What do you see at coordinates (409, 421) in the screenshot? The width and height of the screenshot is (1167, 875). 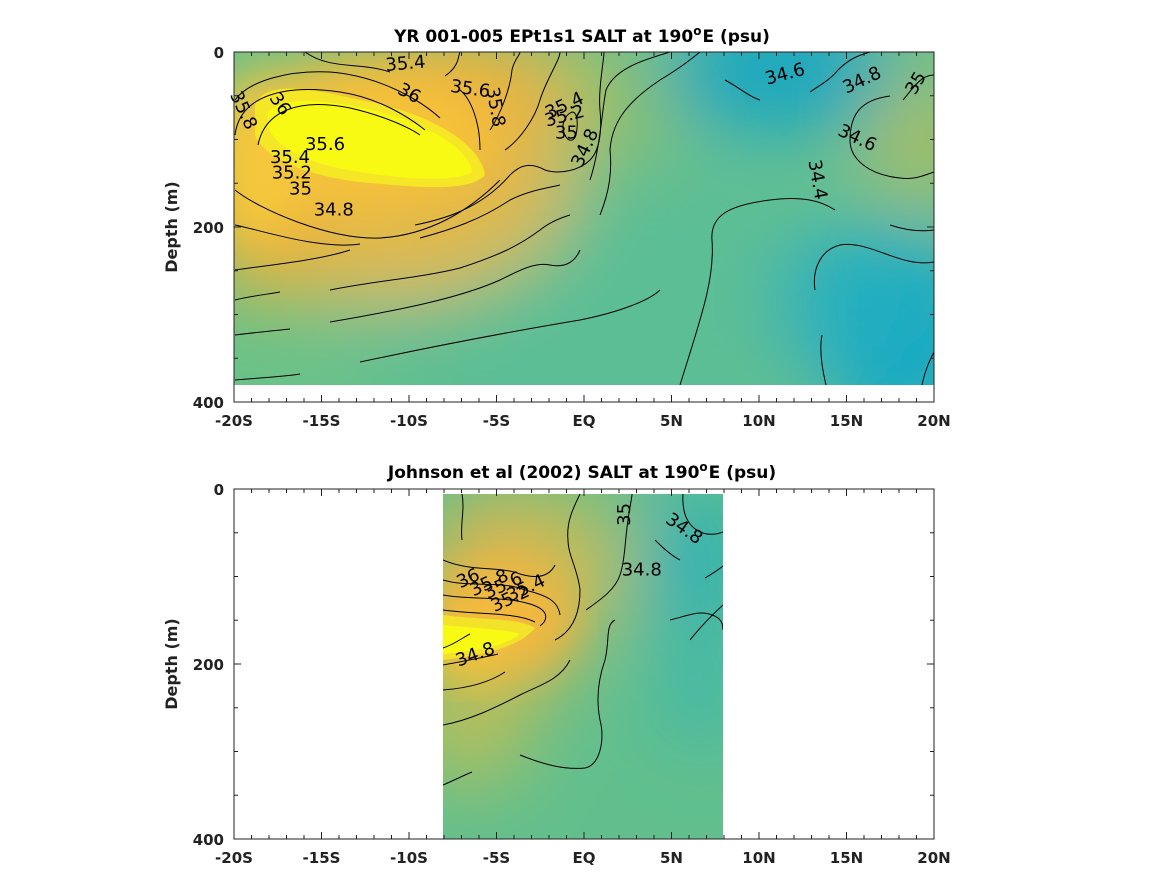 I see `top-x-tick-label: -10S` at bounding box center [409, 421].